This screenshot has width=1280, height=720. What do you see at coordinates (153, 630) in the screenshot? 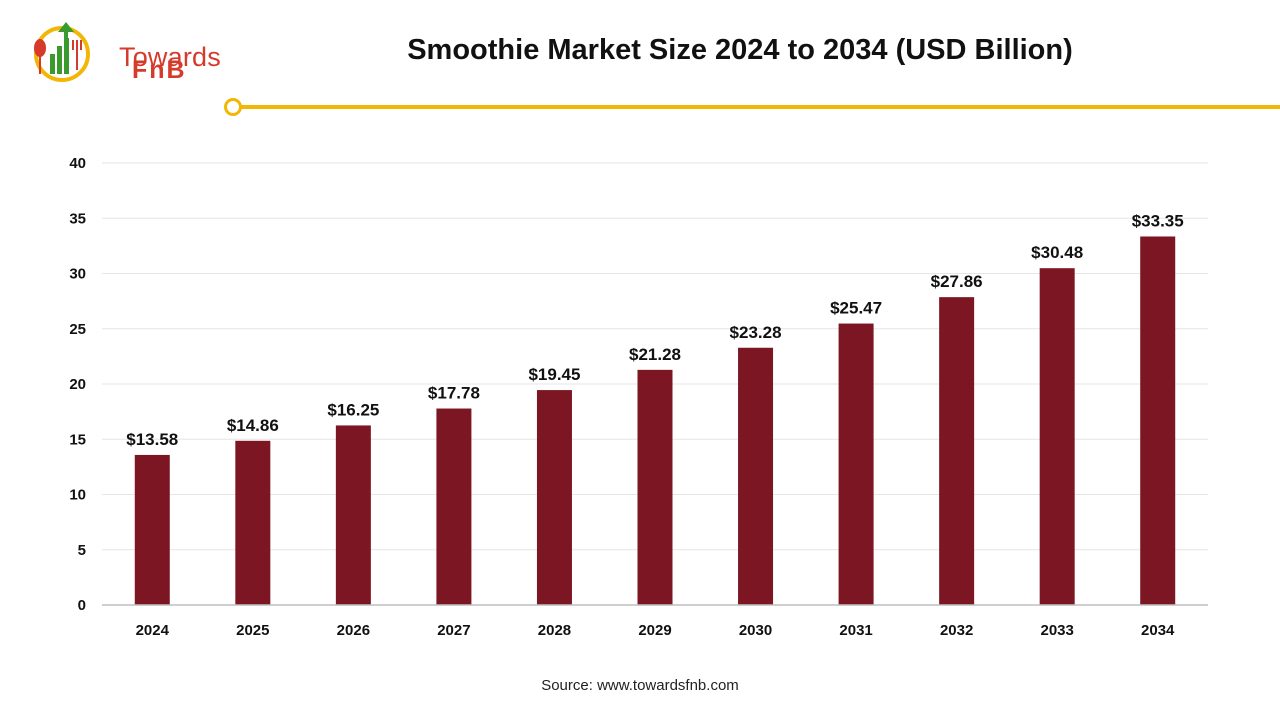
I see `x-tick-label: 2024` at bounding box center [153, 630].